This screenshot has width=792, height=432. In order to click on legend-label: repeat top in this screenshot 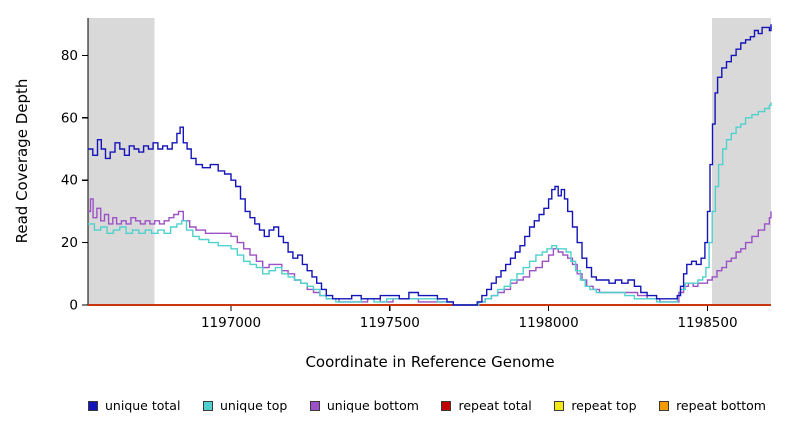, I will do `click(604, 405)`.